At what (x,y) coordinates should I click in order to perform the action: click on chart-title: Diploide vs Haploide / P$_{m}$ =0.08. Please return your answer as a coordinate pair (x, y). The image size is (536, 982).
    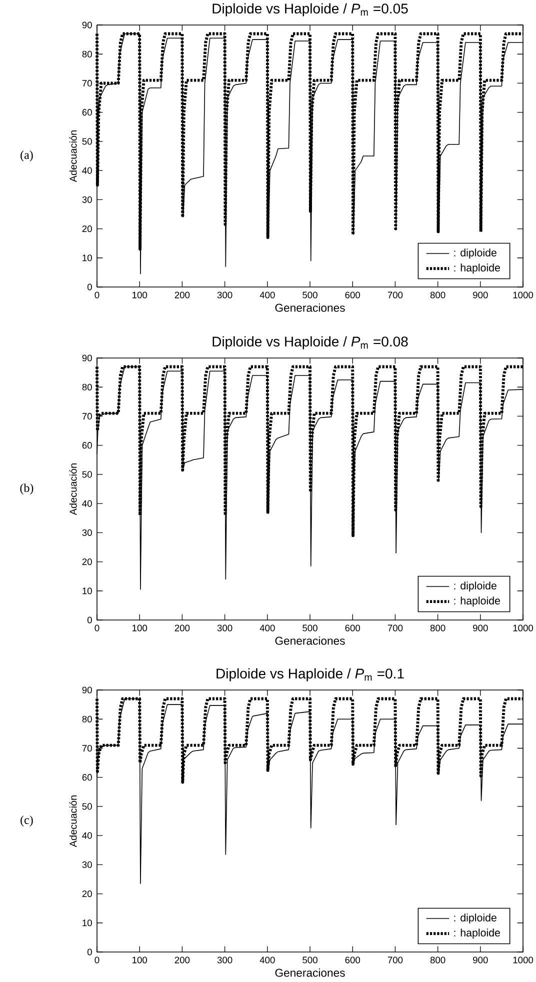
    Looking at the image, I should click on (310, 343).